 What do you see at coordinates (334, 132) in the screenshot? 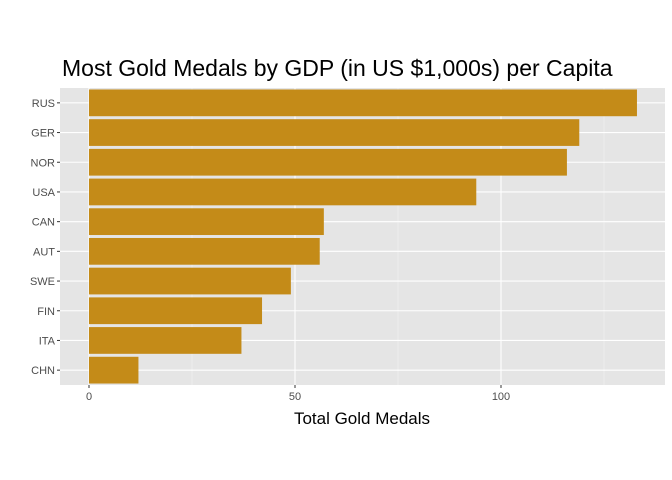
I see `bar-ger` at bounding box center [334, 132].